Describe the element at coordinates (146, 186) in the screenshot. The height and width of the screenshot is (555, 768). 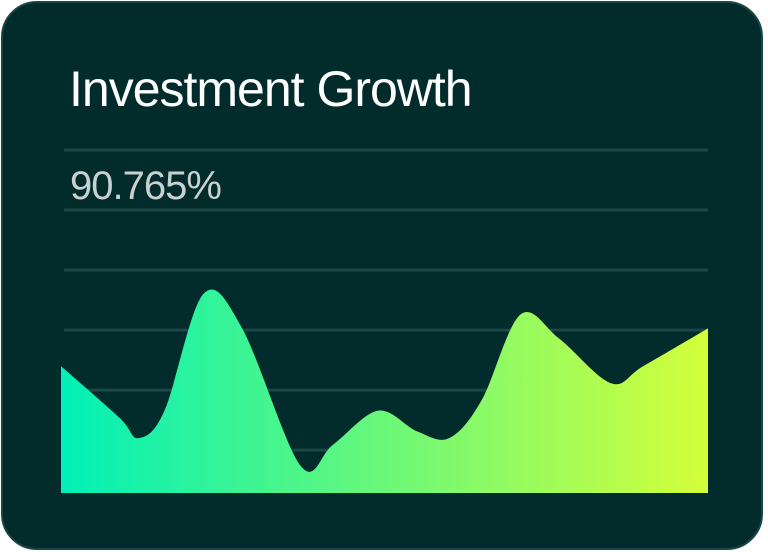
I see `growth-value: 90.765%` at that location.